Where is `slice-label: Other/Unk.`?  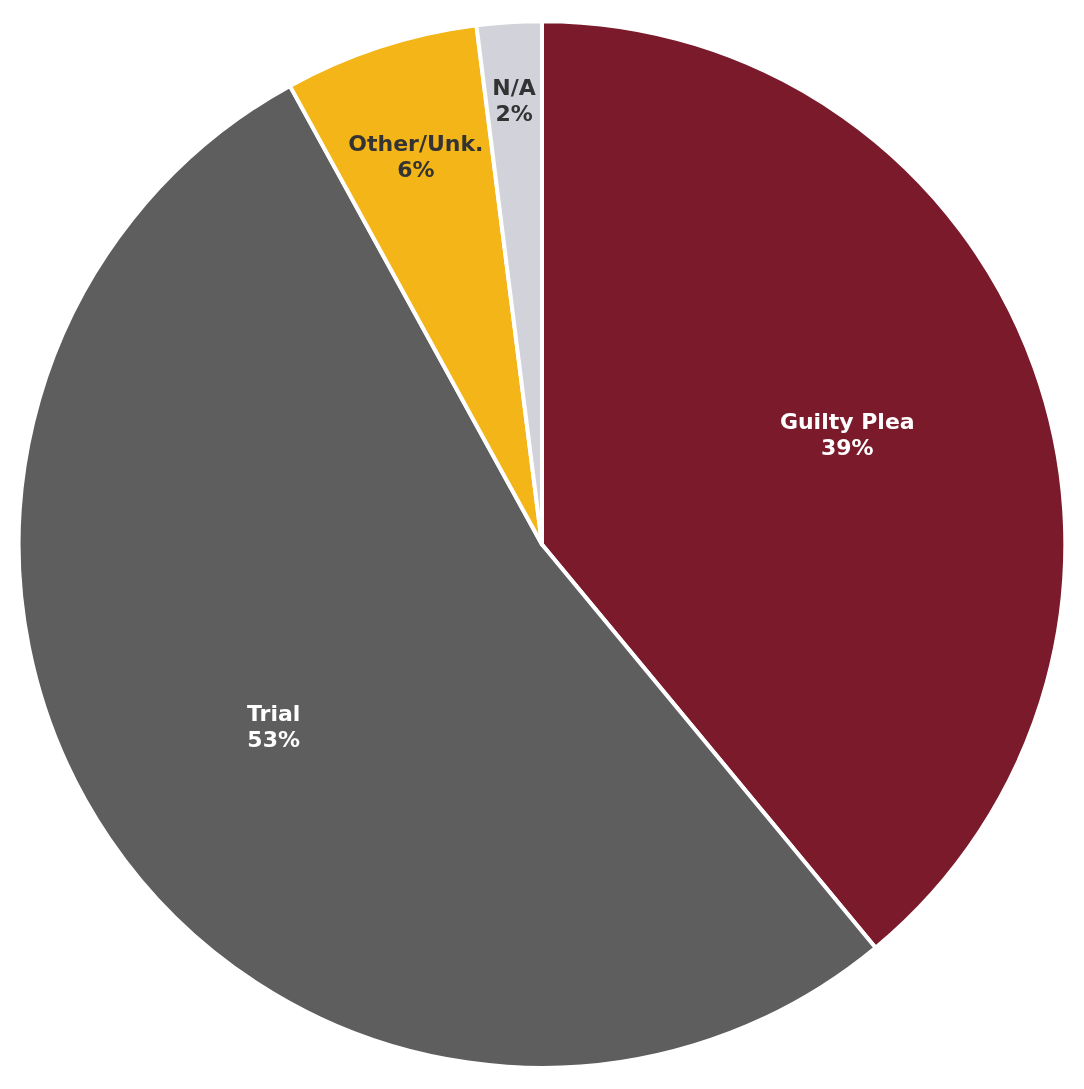
slice-label: Other/Unk. is located at coordinates (416, 143).